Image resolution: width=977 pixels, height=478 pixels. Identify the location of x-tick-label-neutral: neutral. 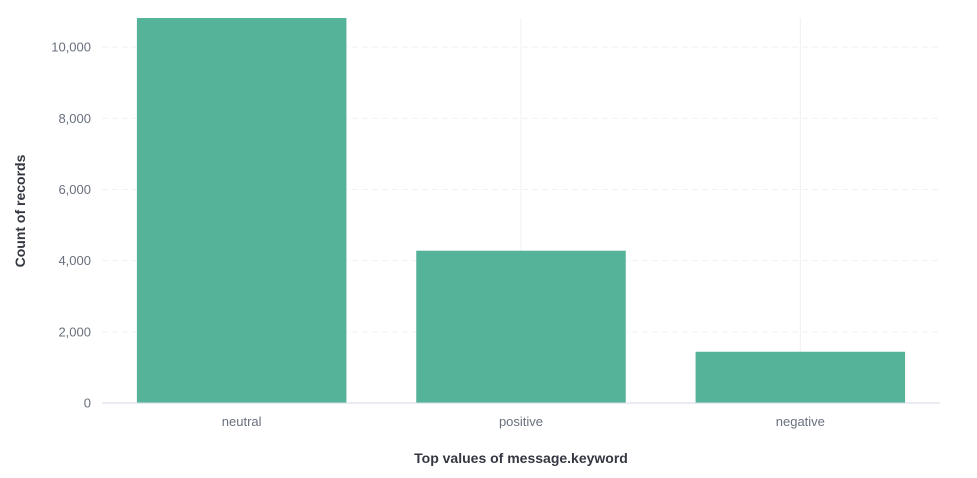
(242, 421).